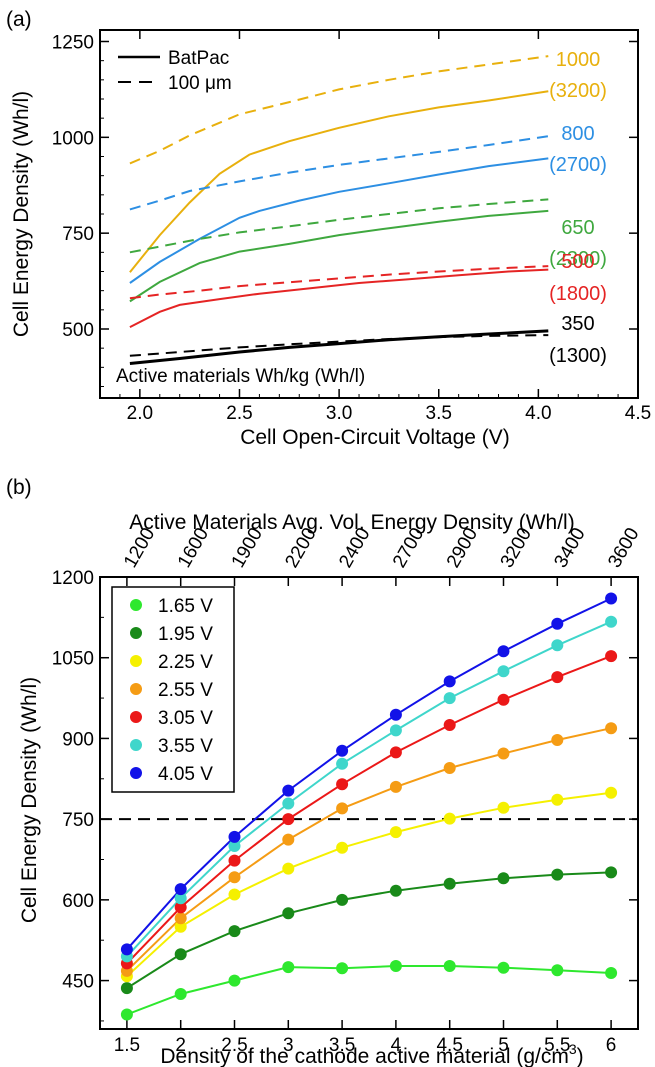 This screenshot has width=655, height=1067. I want to click on panel-a-xtick-label: 3.0, so click(339, 413).